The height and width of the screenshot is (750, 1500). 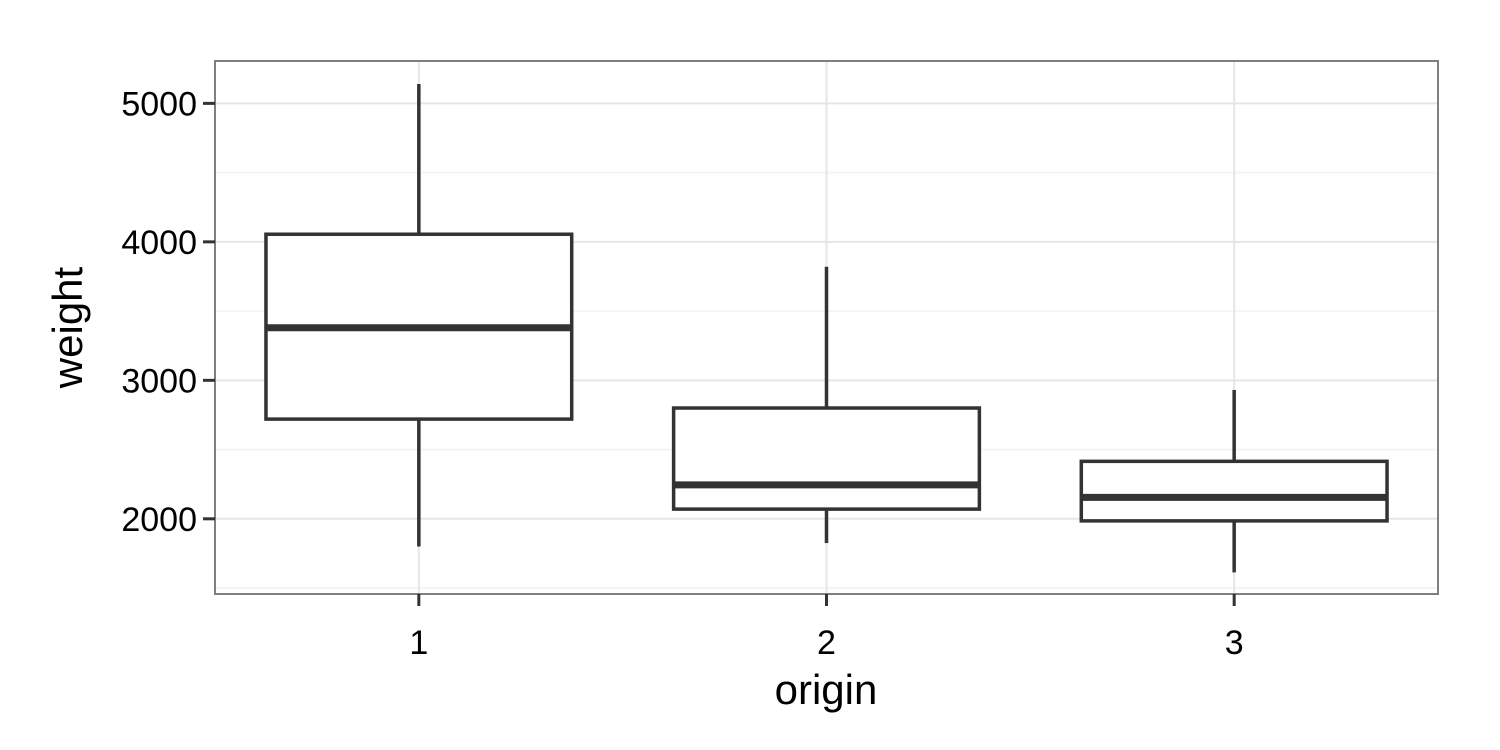 I want to click on y-tick-label: 2000, so click(x=159, y=520).